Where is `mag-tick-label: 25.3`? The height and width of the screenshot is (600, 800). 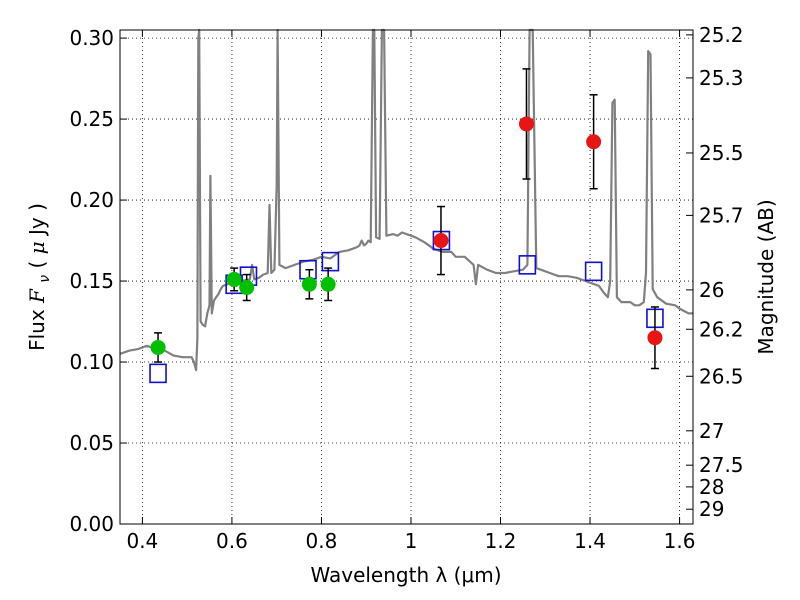
mag-tick-label: 25.3 is located at coordinates (721, 78).